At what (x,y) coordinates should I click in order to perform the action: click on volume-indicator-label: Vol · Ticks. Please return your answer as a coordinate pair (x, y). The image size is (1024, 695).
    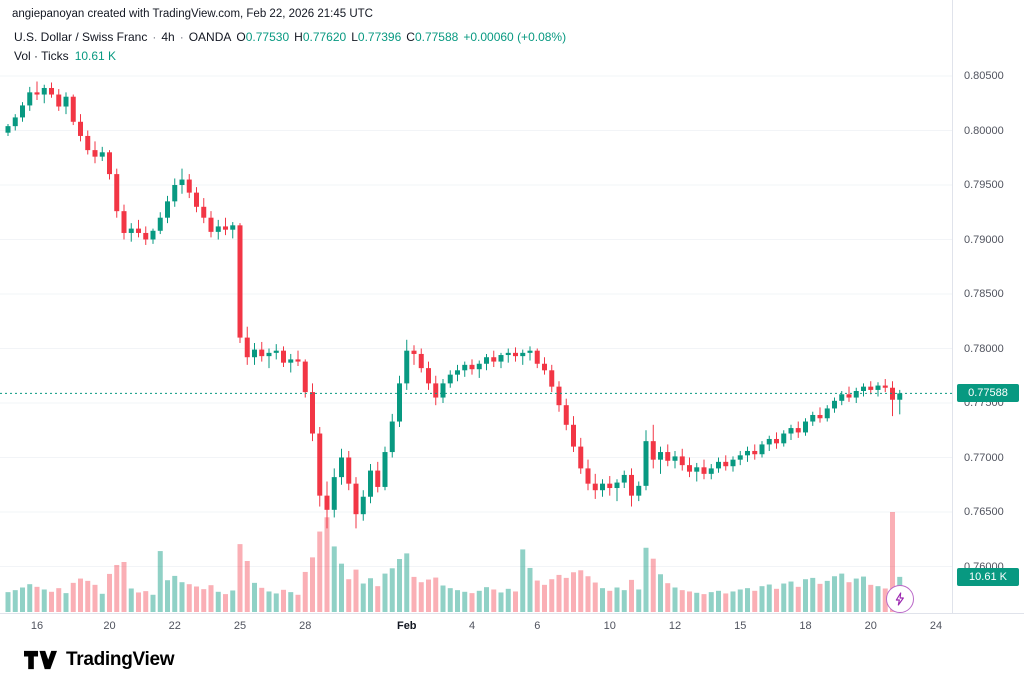
    Looking at the image, I should click on (41, 56).